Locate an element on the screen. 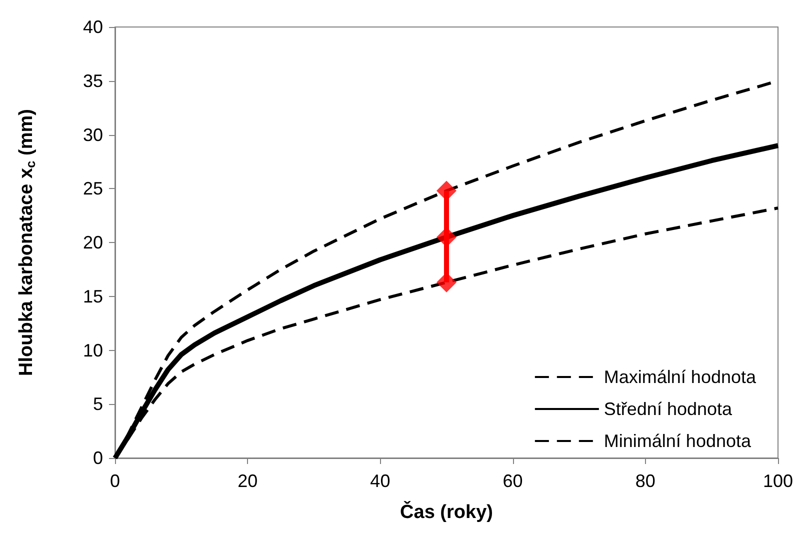  y-tick-label: 20 is located at coordinates (92, 242).